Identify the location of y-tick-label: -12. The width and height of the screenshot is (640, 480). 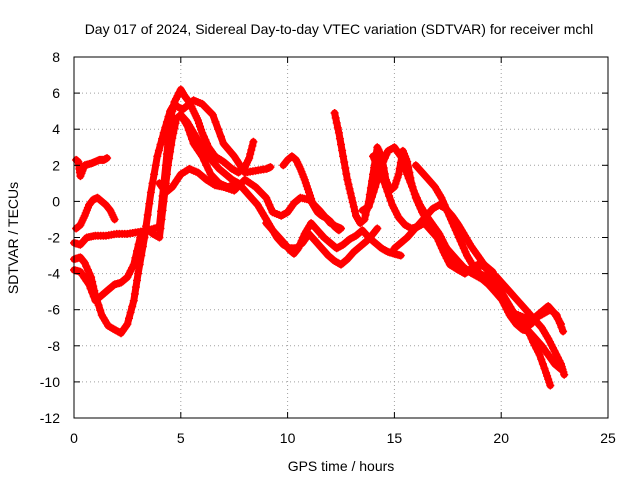
(50, 418).